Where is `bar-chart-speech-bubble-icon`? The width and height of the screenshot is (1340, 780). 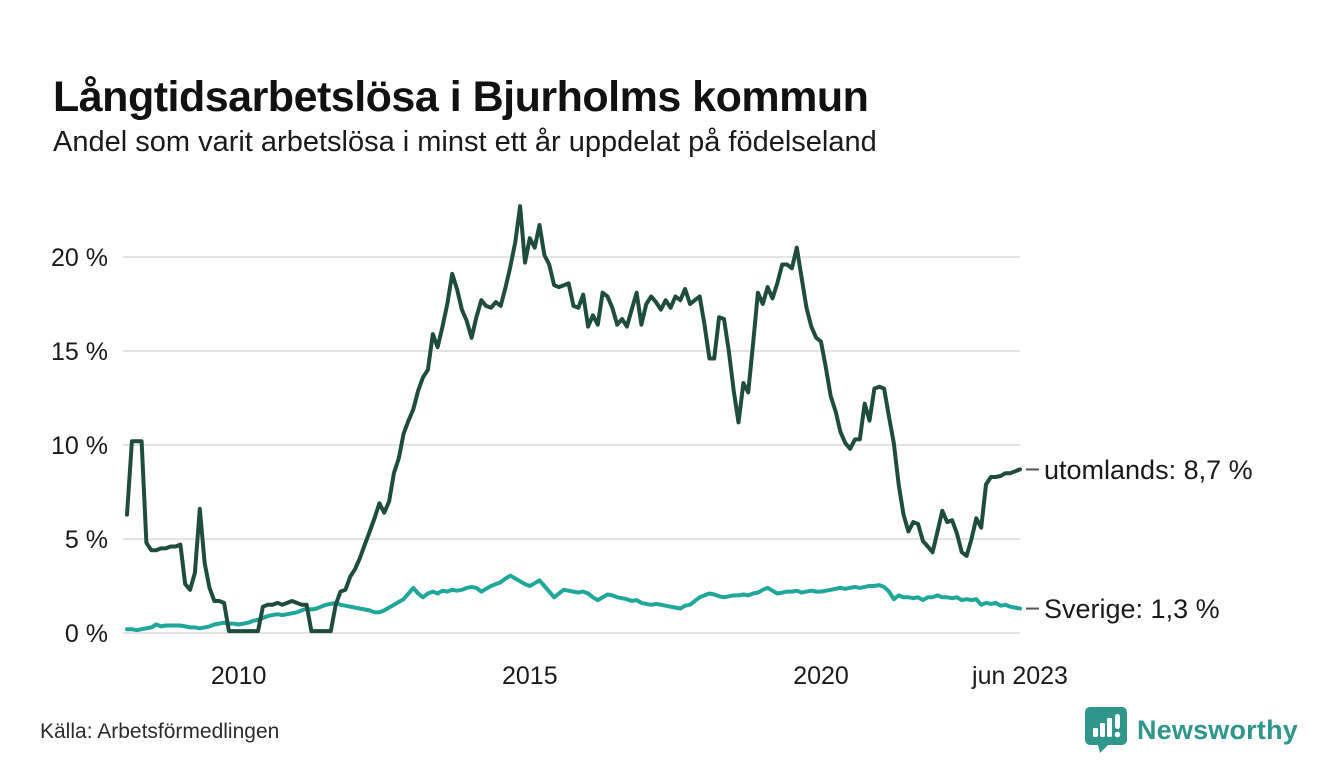
bar-chart-speech-bubble-icon is located at coordinates (1105, 730).